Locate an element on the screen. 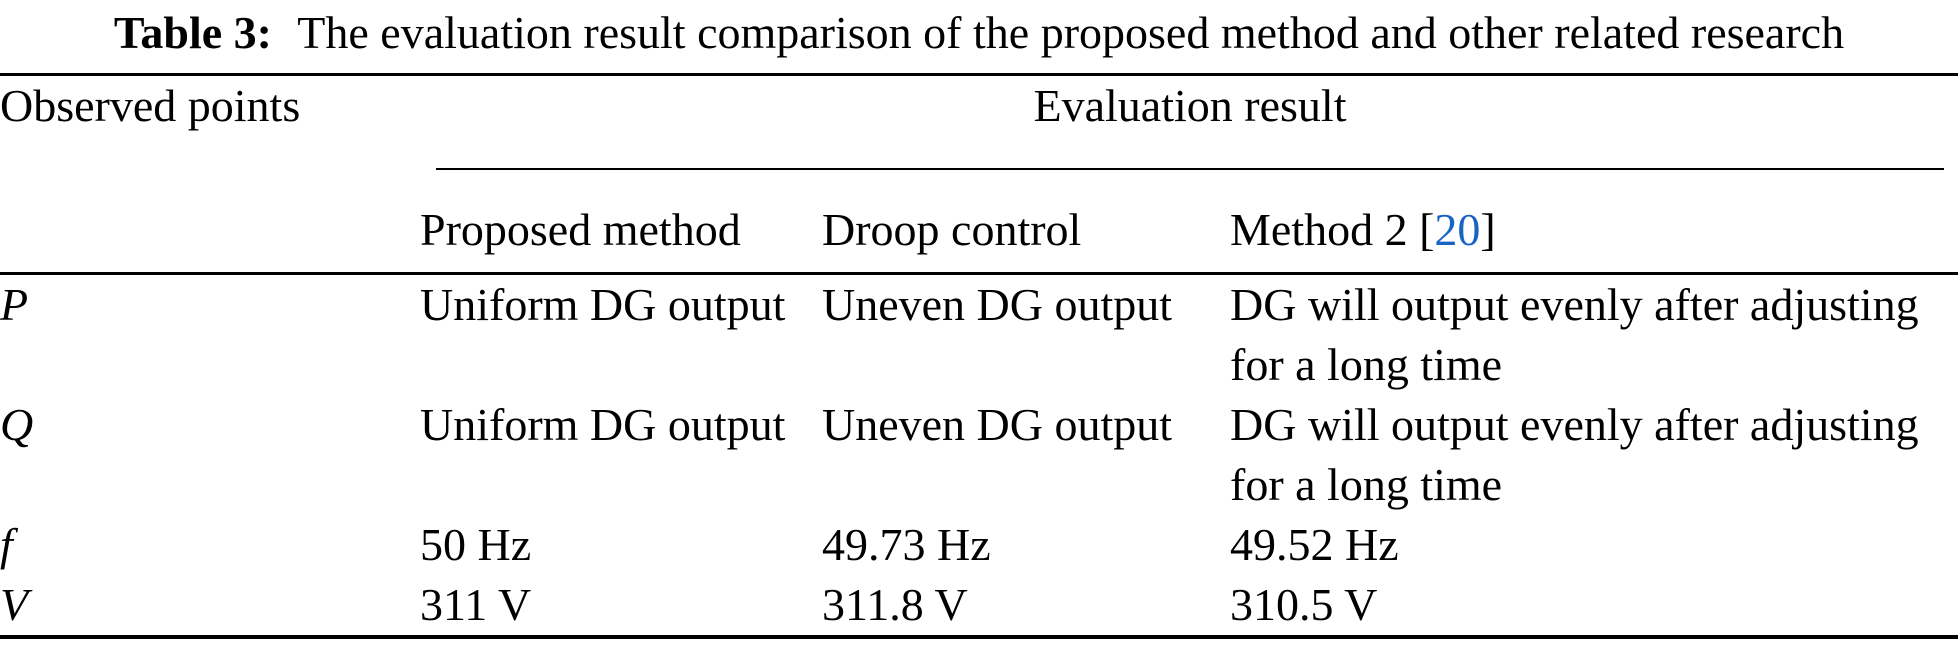 The width and height of the screenshot is (1958, 650). cell-v-method2: 310.5 V is located at coordinates (1304, 604).